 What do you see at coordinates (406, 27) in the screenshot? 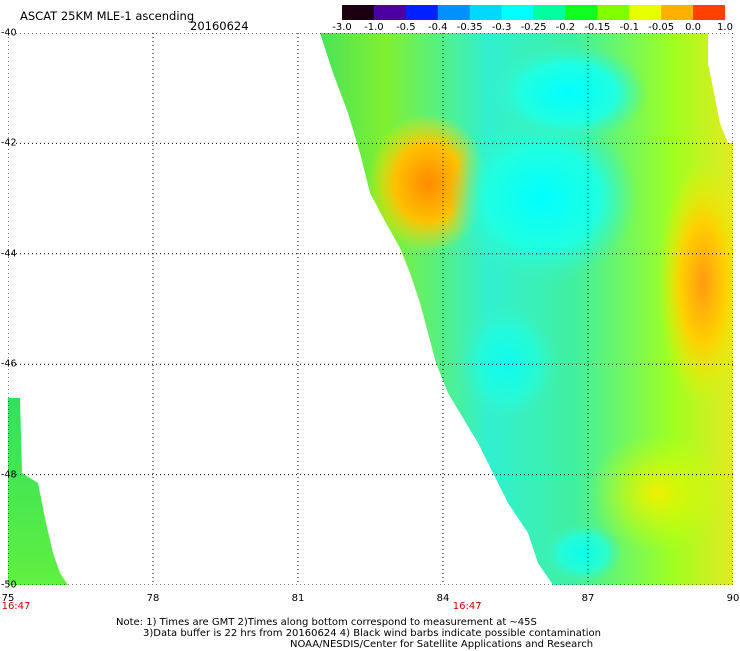
I see `colorbar-tick-label: -0.5` at bounding box center [406, 27].